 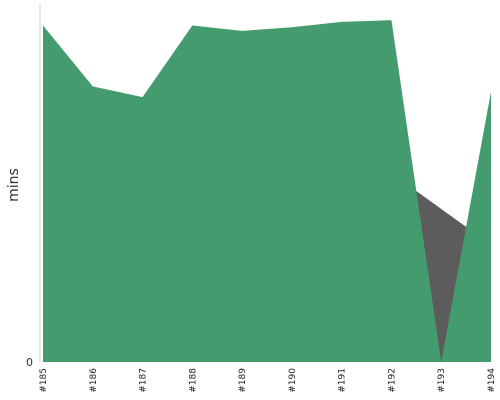 I want to click on x-tick-label: #194, so click(x=492, y=380).